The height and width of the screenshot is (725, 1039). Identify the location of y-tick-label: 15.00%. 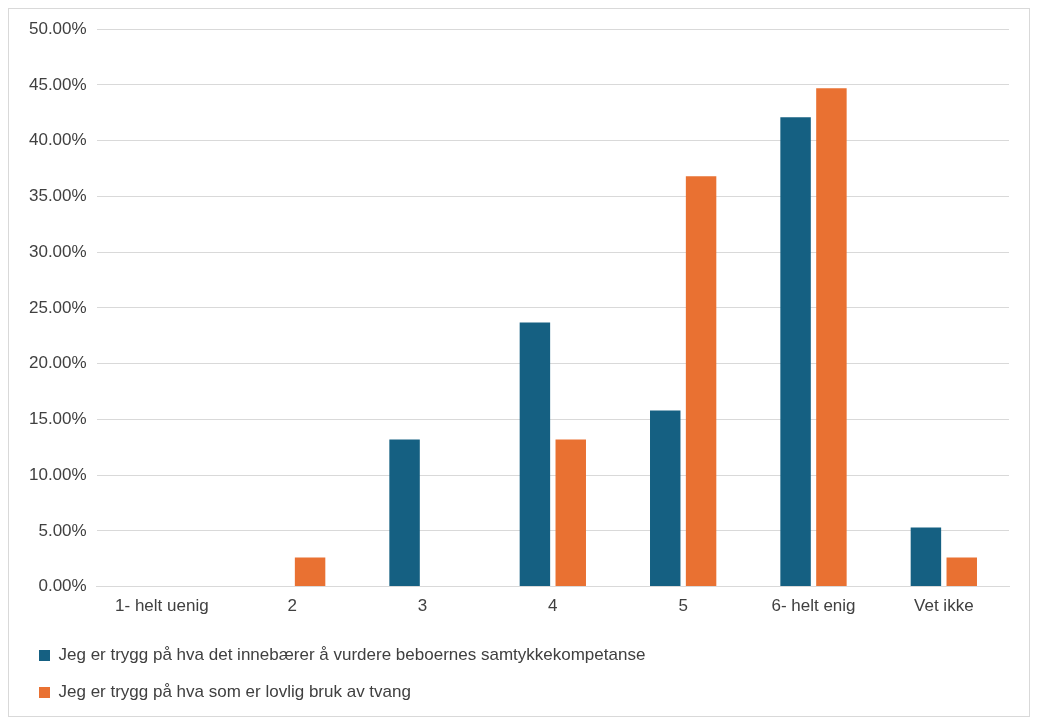
(57, 419).